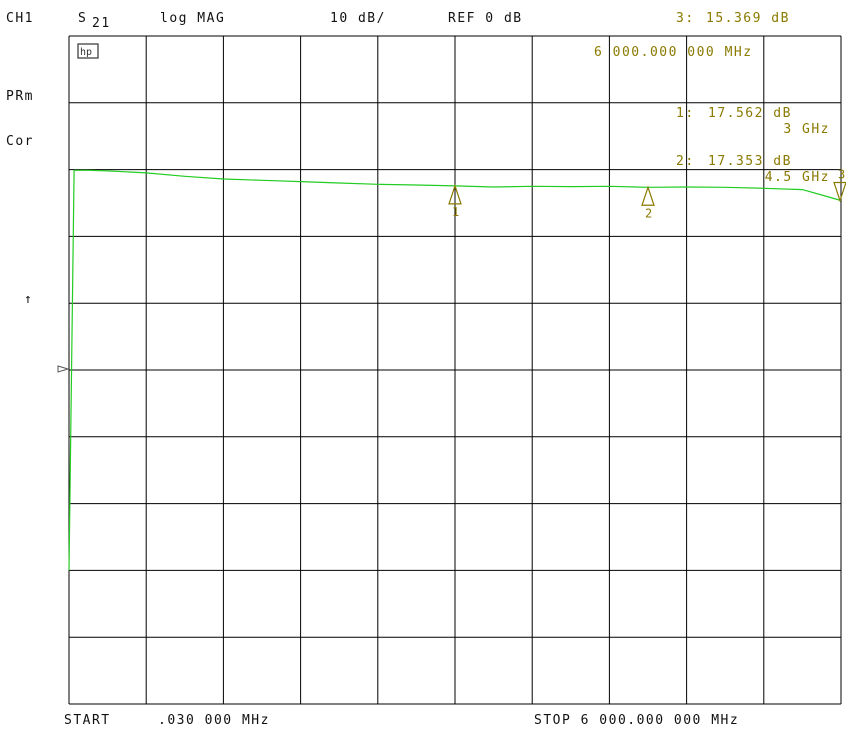 This screenshot has height=730, width=846. I want to click on marker-layer: 1 2 3, so click(647, 194).